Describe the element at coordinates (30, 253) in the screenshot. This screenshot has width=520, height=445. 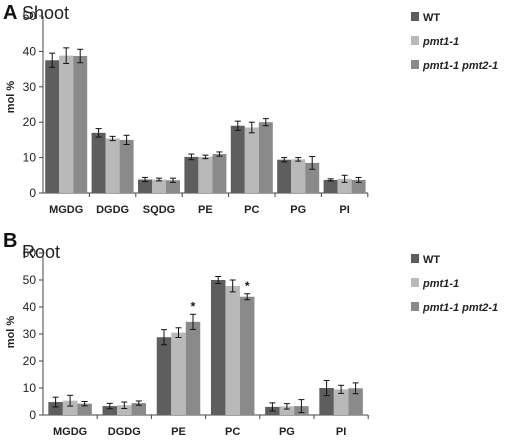
I see `y-tick-label: 60` at that location.